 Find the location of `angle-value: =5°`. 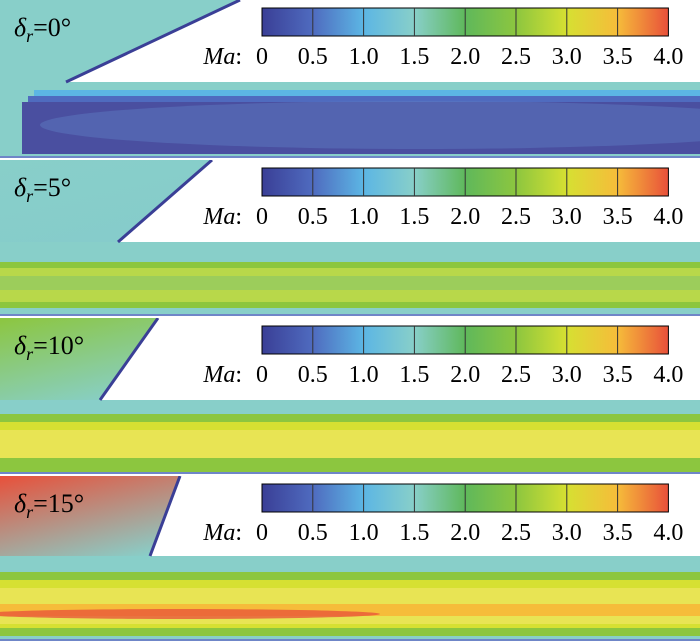

angle-value: =5° is located at coordinates (52, 187).